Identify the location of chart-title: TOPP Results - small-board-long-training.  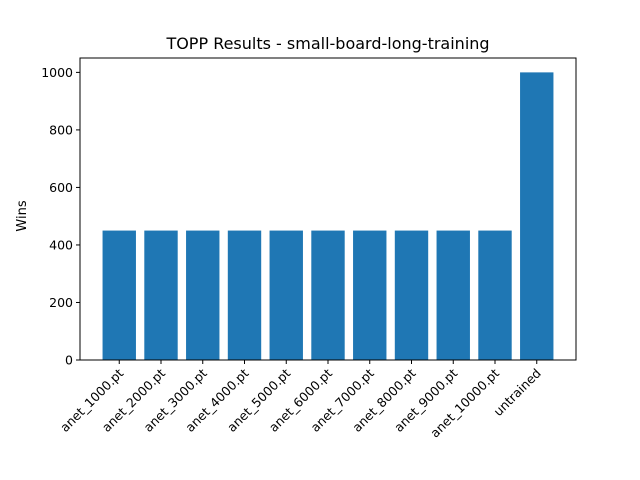
(327, 43).